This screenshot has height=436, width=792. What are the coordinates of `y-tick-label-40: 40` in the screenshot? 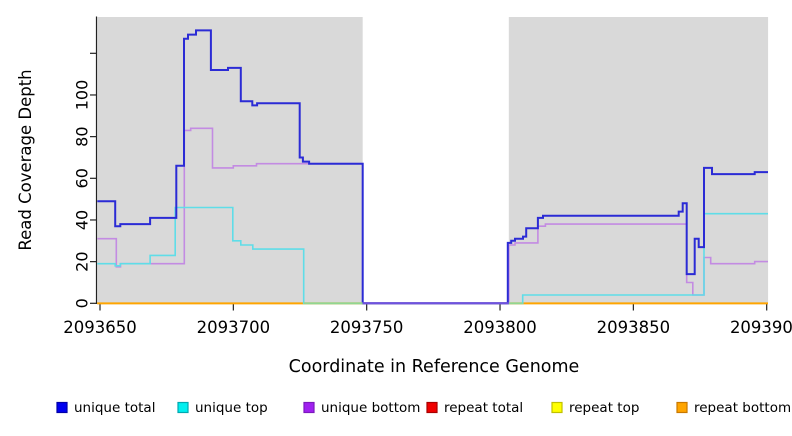 It's located at (82, 220).